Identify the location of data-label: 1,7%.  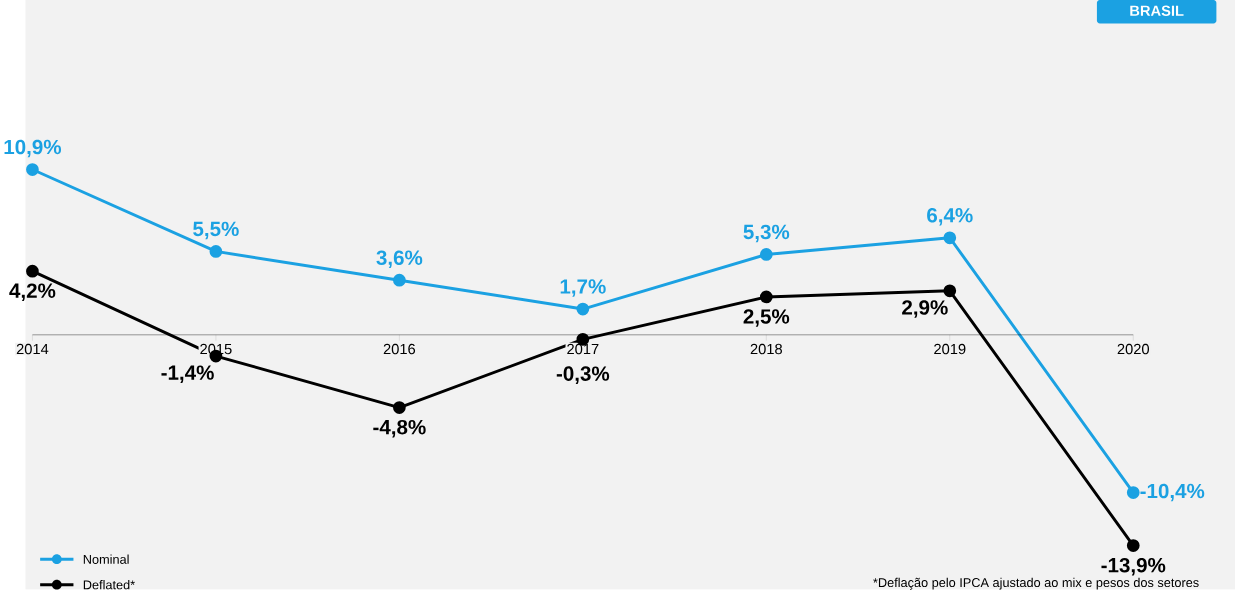
(583, 288).